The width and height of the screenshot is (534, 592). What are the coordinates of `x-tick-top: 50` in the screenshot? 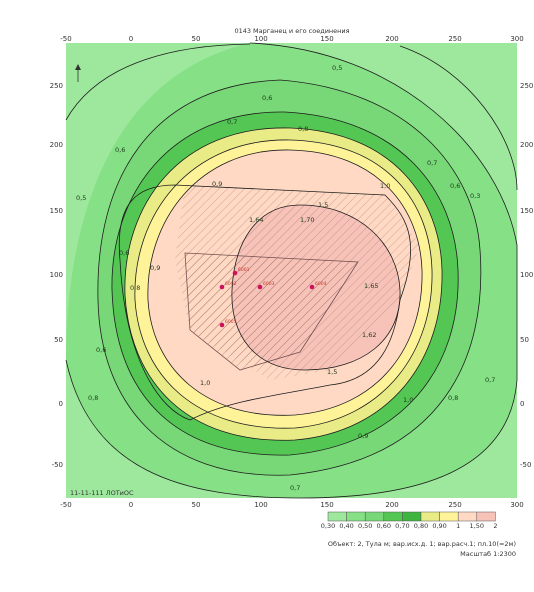 It's located at (196, 39).